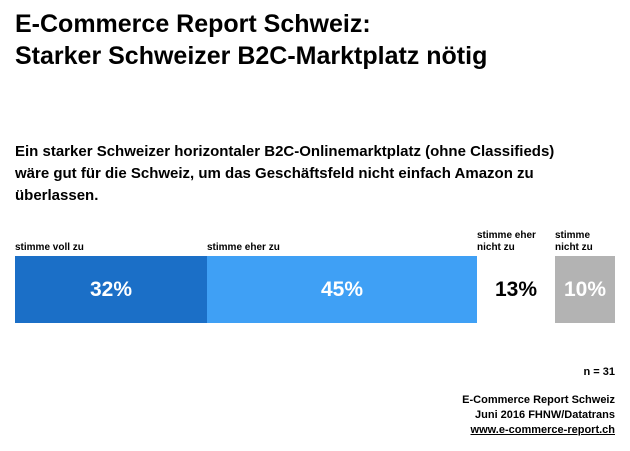 Image resolution: width=630 pixels, height=451 pixels. I want to click on statement-line3: überlassen., so click(57, 195).